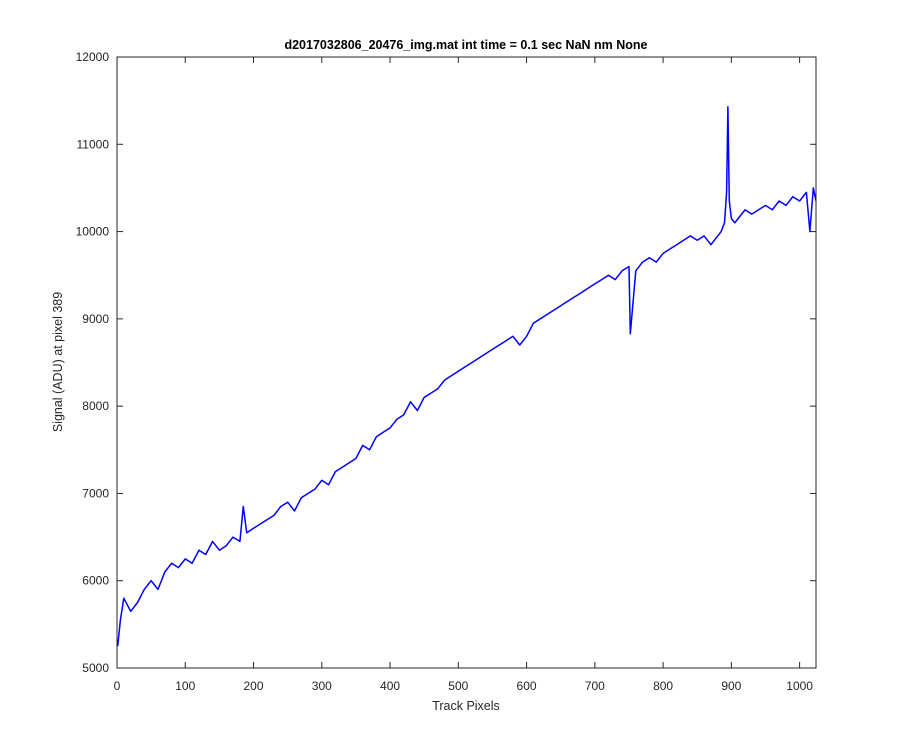 The image size is (900, 750). I want to click on x-tick-label: 100, so click(185, 686).